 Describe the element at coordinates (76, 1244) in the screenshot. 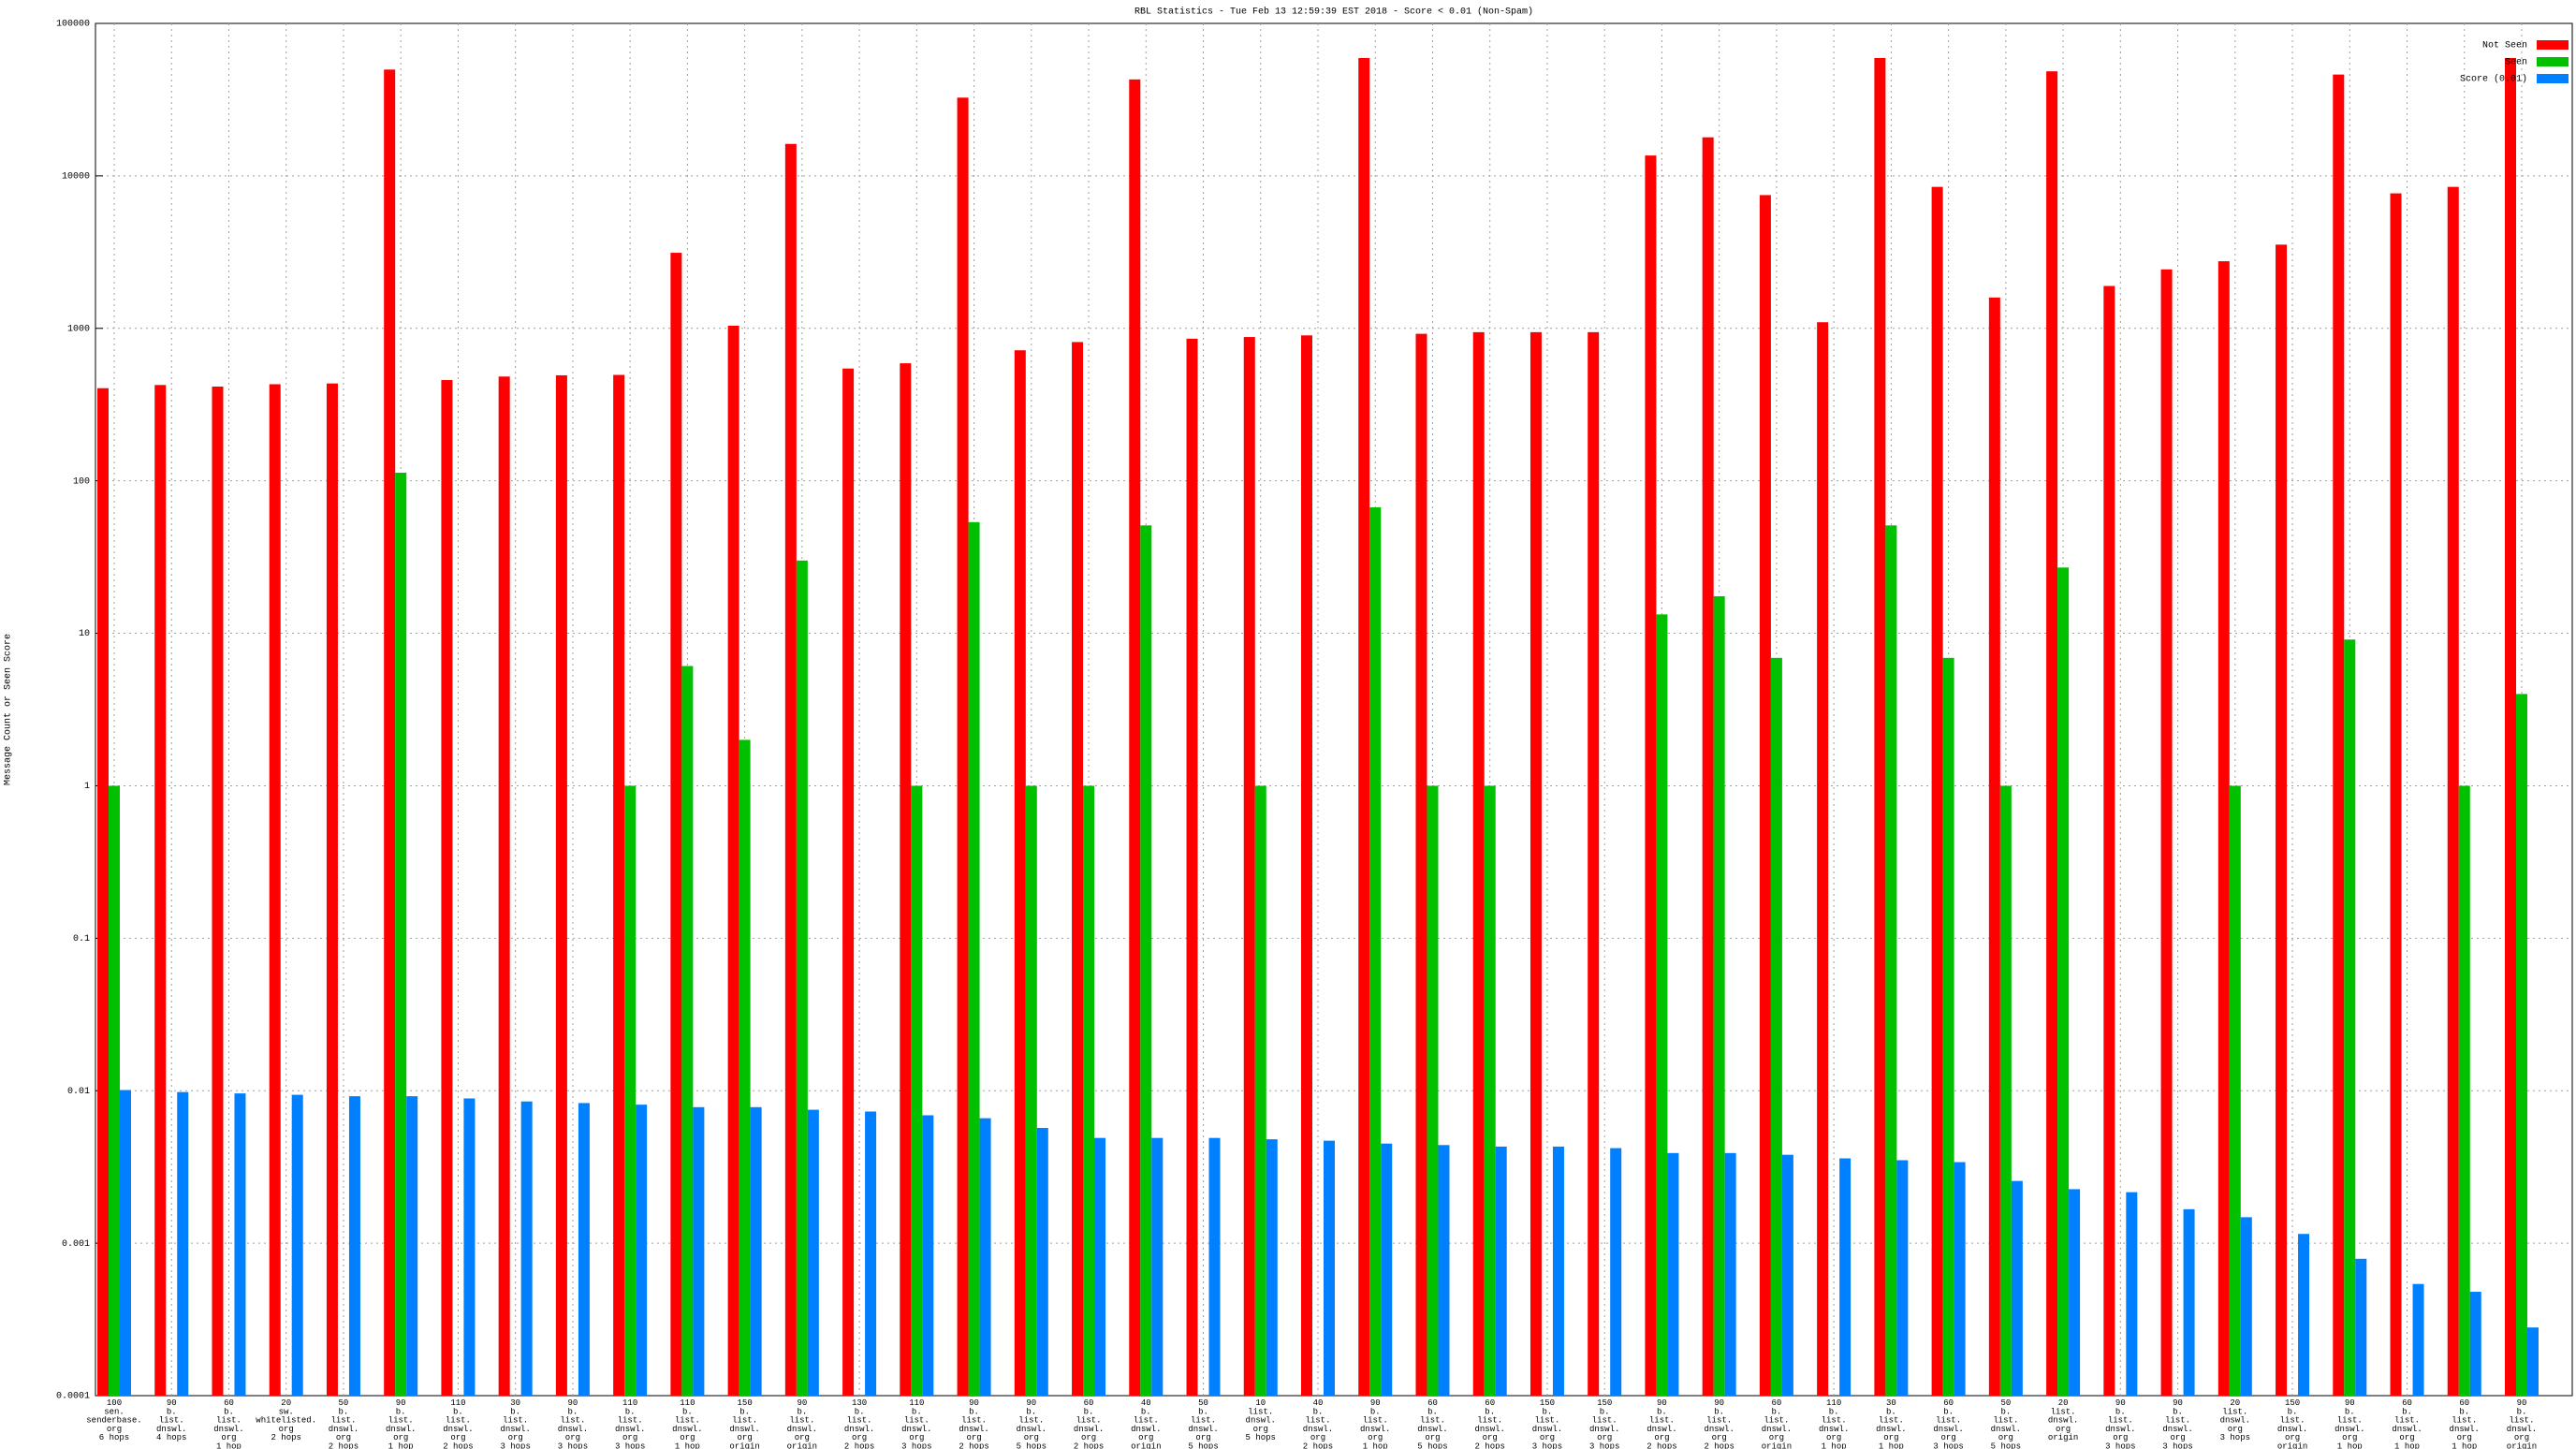

I see `y-tick-label: 0.001` at that location.